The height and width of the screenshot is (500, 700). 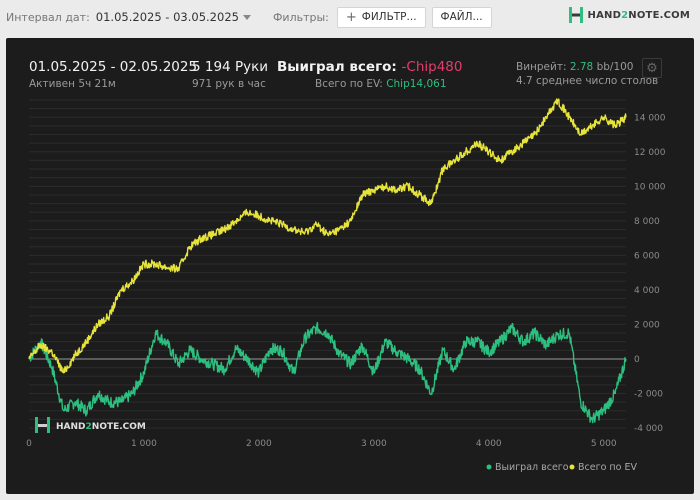 What do you see at coordinates (625, 15) in the screenshot?
I see `brand-text-2: 2` at bounding box center [625, 15].